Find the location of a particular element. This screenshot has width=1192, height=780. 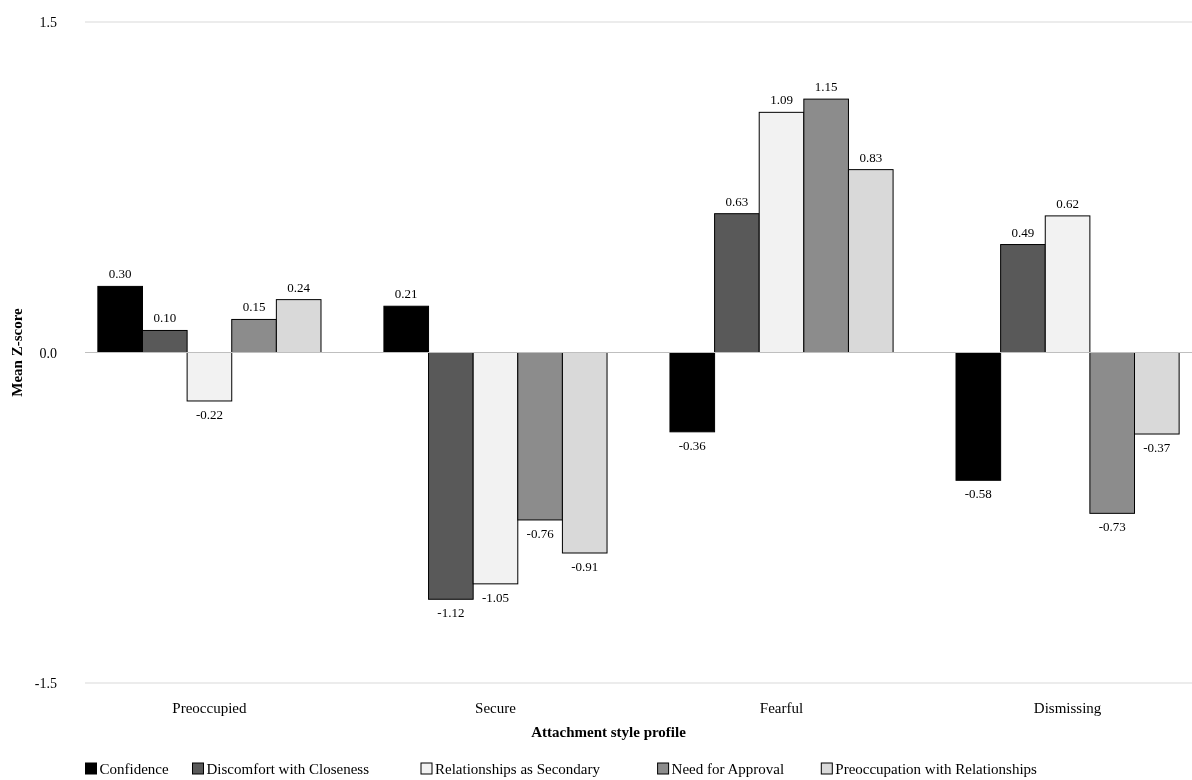

y-tick-label: 1.5 is located at coordinates (48, 22).